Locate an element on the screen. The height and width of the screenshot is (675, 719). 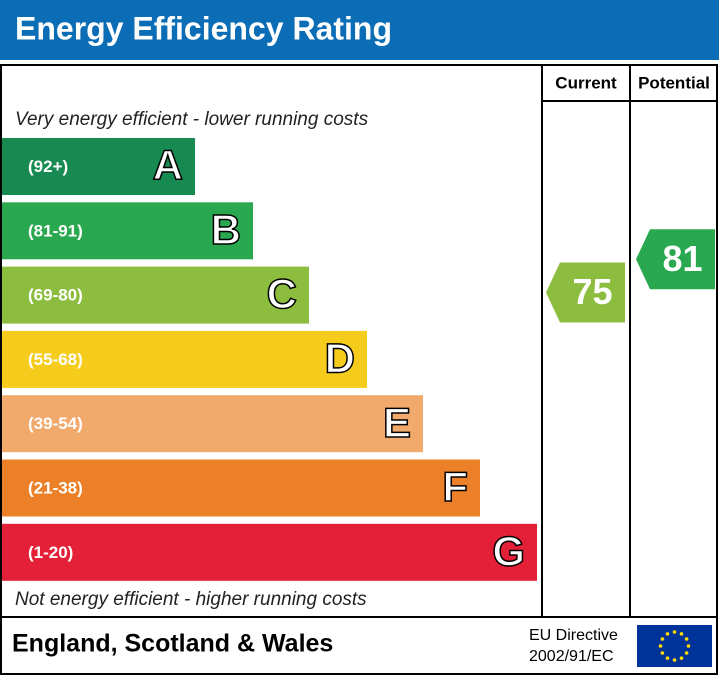
title: Energy Efficiency Rating is located at coordinates (203, 28).